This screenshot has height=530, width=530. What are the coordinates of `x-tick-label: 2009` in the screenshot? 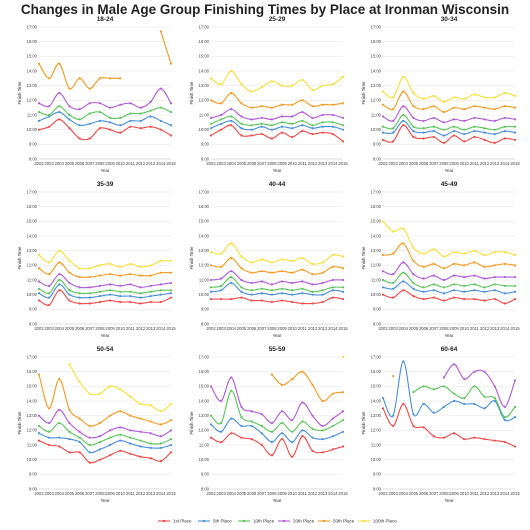 It's located at (110, 493).